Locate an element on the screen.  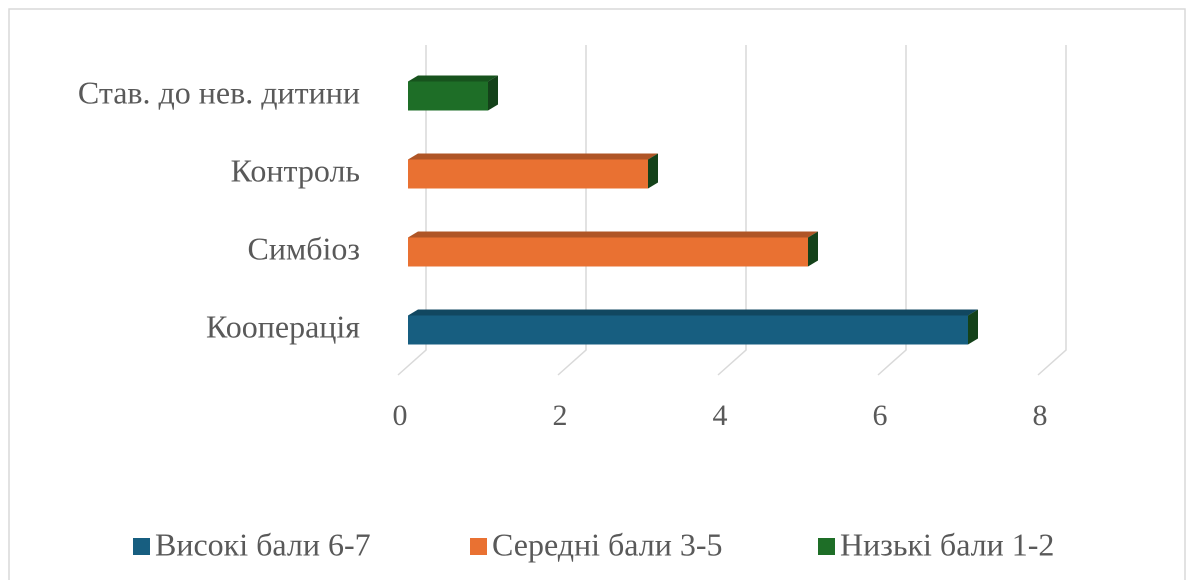
y-tick-label: Кооперація is located at coordinates (283, 326).